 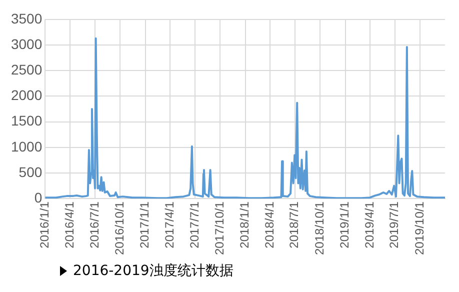 What do you see at coordinates (26, 146) in the screenshot?
I see `y-tick-label: 1000` at bounding box center [26, 146].